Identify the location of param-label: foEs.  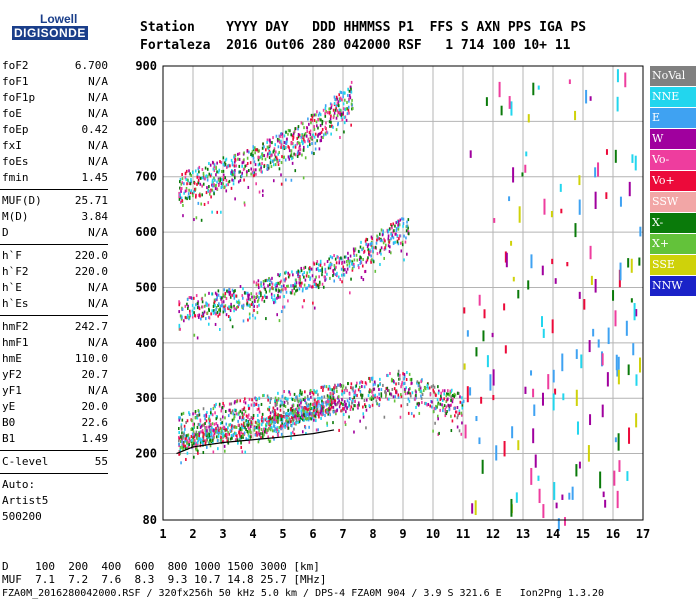
(15, 161).